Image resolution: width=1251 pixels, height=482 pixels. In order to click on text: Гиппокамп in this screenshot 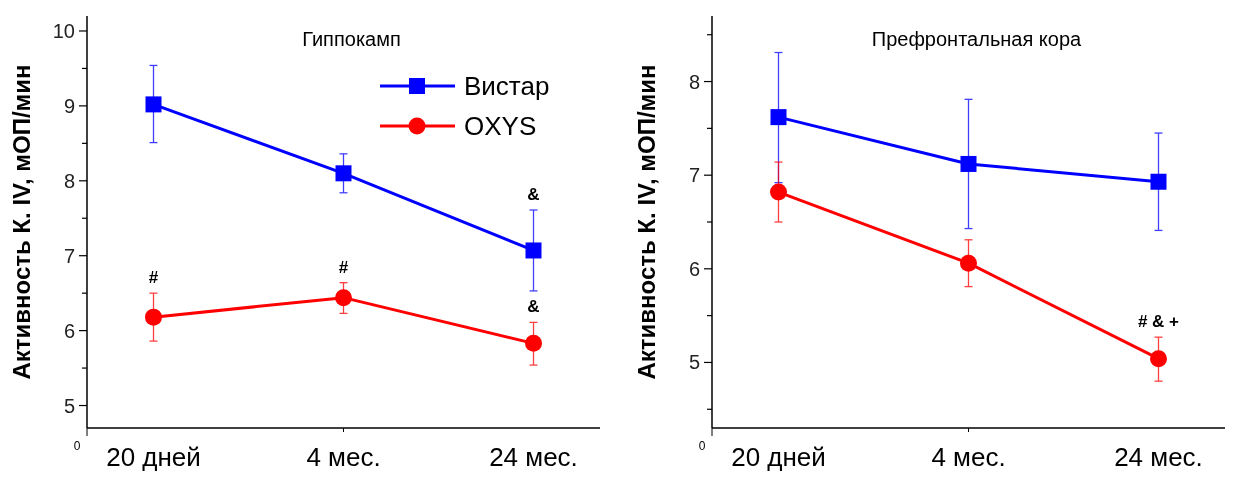, I will do `click(351, 39)`.